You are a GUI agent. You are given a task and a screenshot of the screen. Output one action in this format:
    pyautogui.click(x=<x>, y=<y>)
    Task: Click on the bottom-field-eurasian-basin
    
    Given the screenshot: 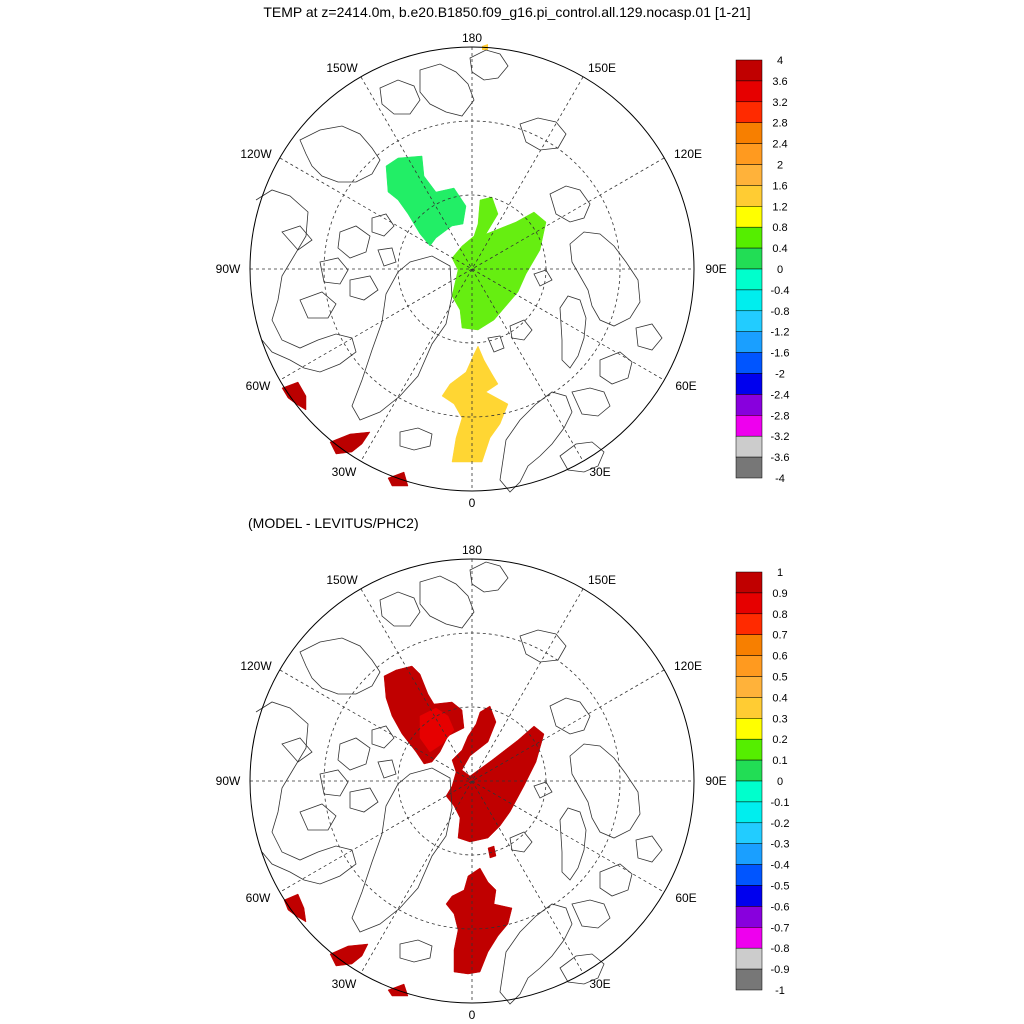 What is the action you would take?
    pyautogui.click(x=495, y=774)
    